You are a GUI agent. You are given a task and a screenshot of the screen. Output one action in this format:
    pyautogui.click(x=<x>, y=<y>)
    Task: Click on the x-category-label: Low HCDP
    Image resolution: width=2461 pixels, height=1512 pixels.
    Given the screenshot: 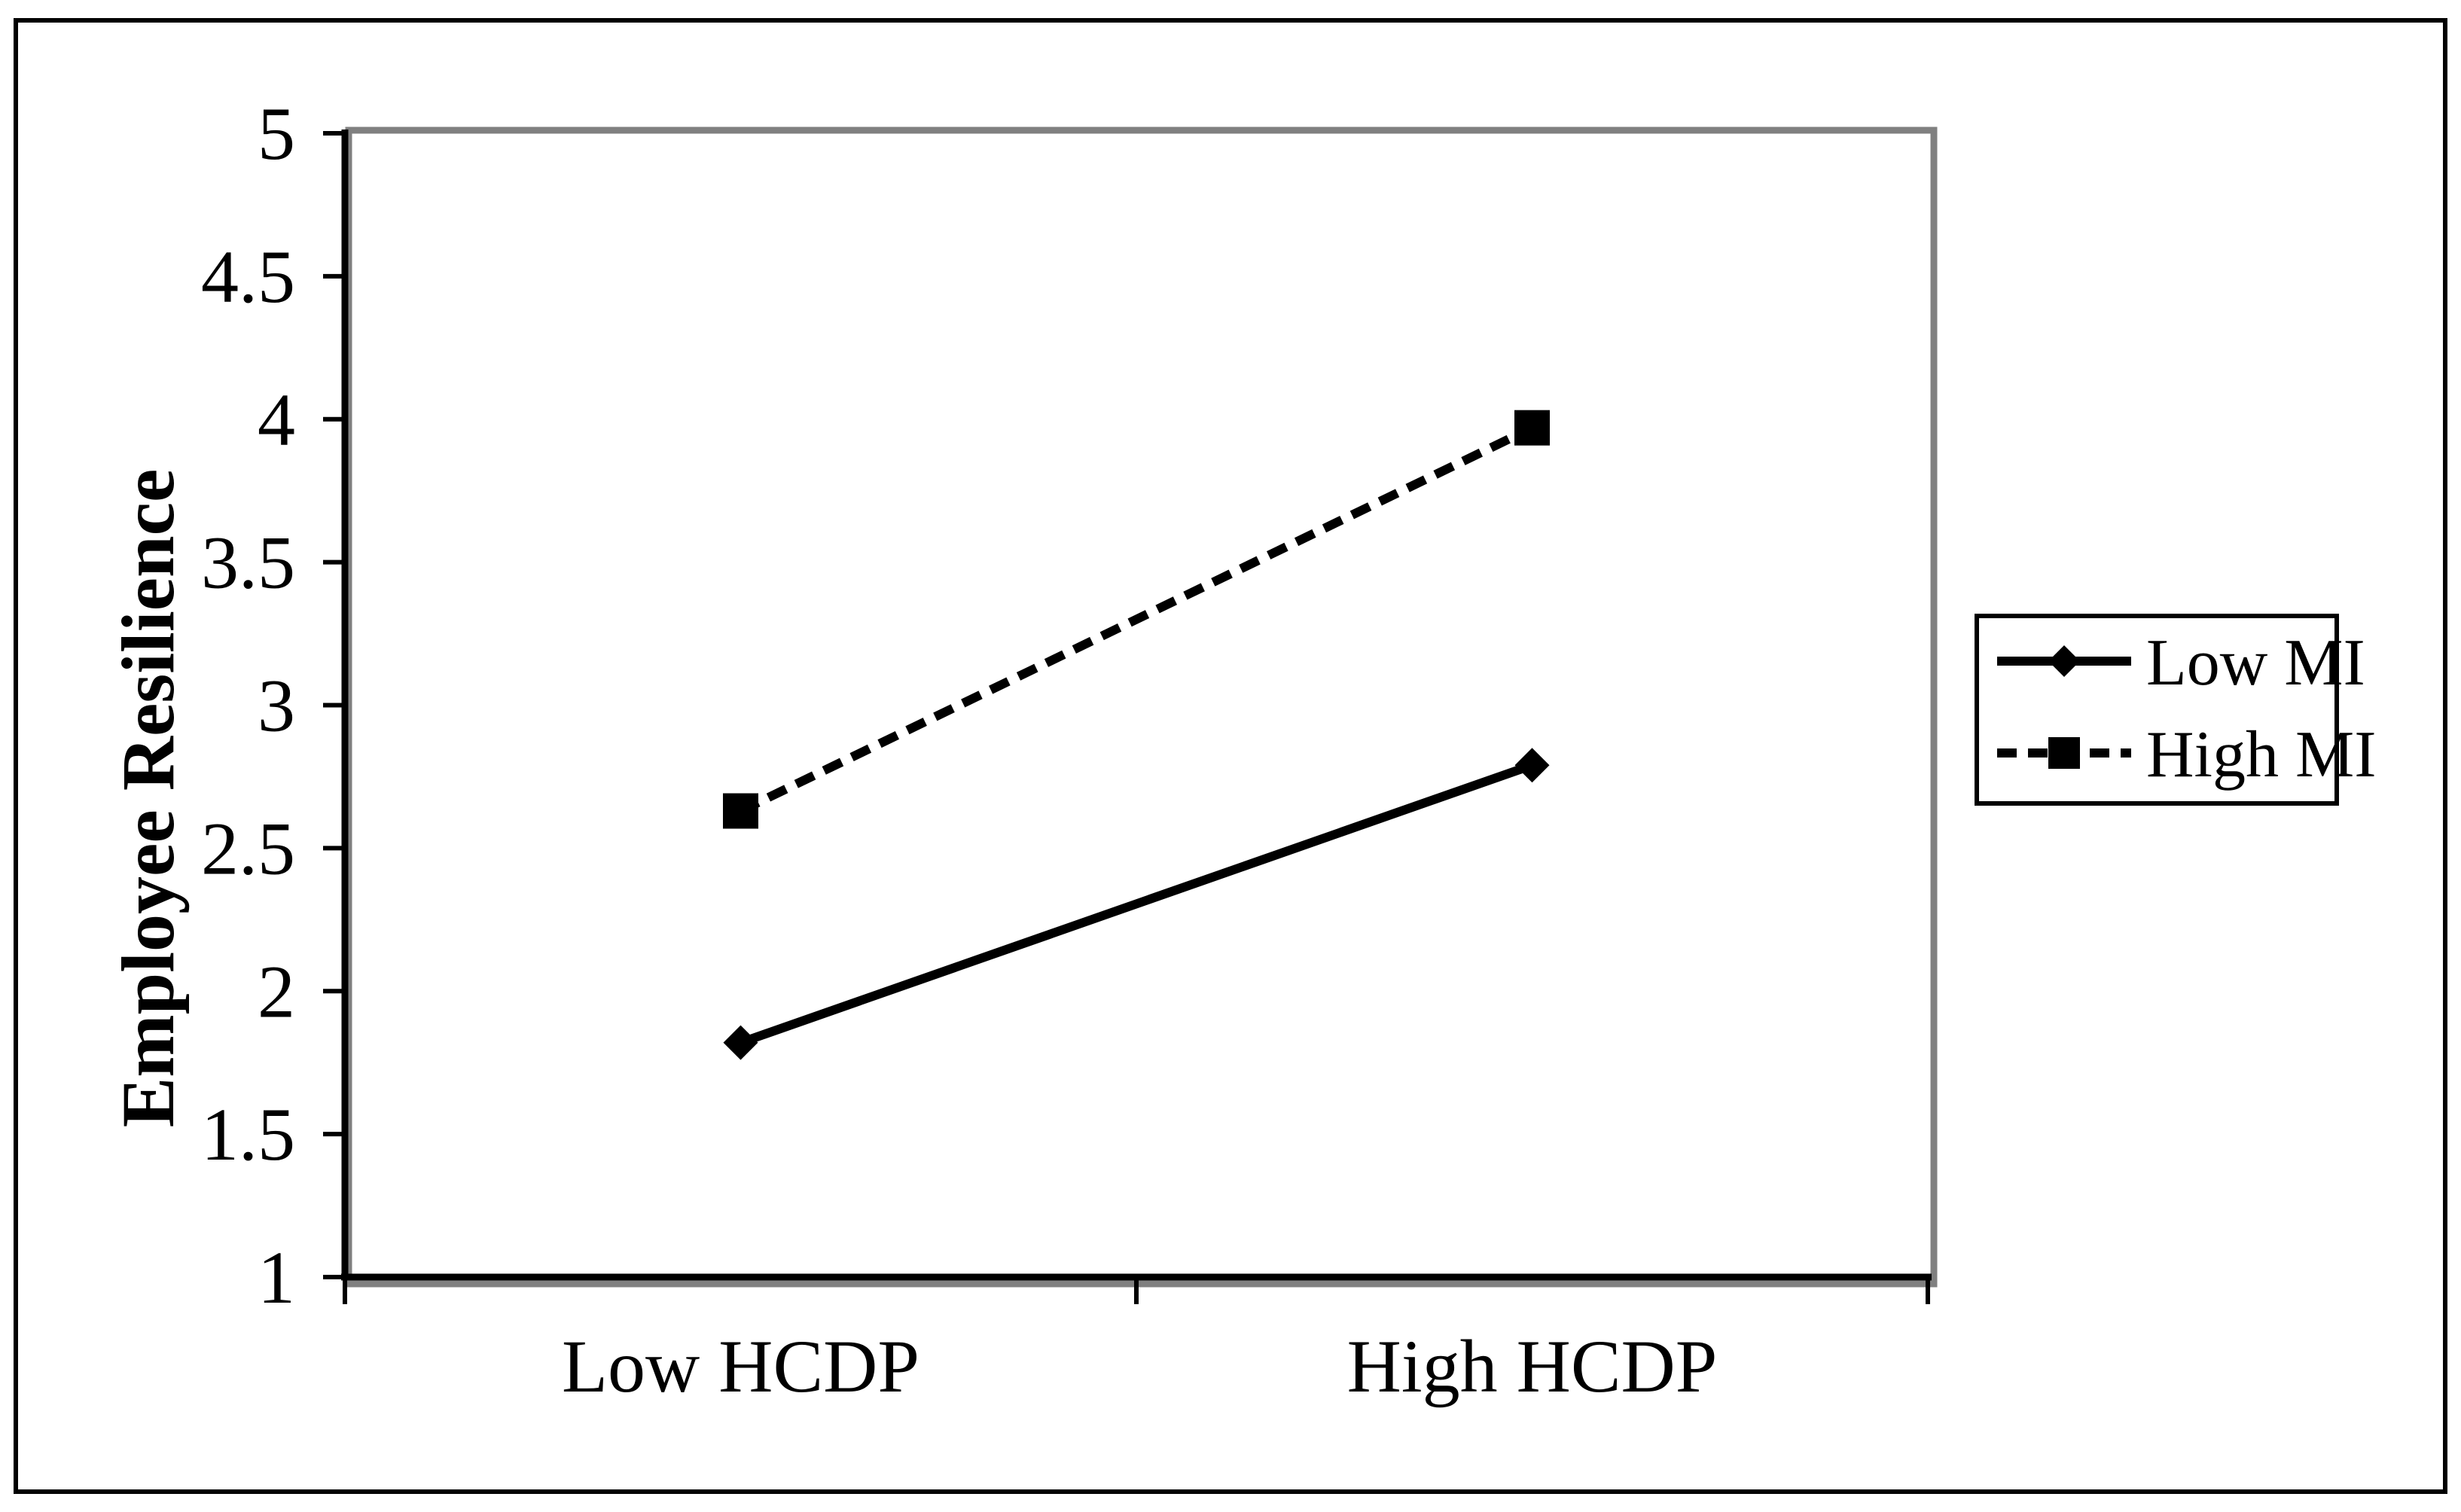 What is the action you would take?
    pyautogui.click(x=740, y=1367)
    